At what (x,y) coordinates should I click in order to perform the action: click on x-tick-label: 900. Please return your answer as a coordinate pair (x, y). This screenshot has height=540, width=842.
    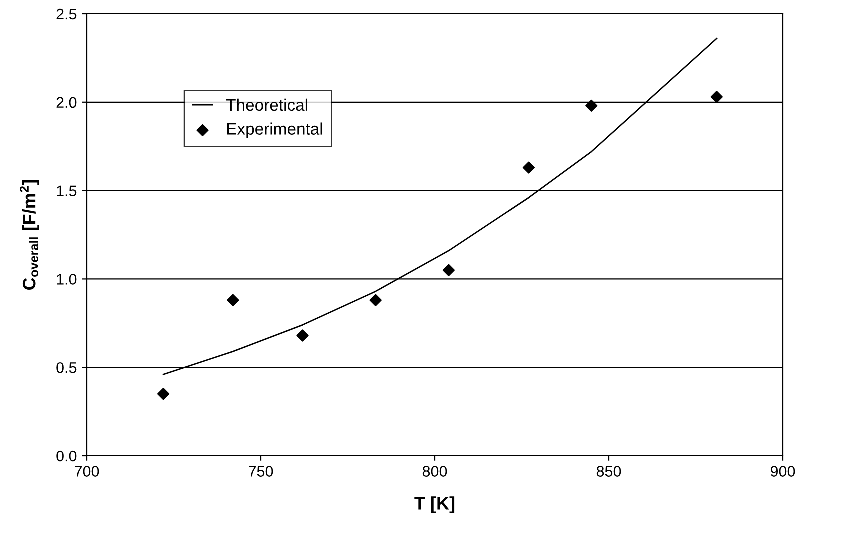
    Looking at the image, I should click on (783, 471).